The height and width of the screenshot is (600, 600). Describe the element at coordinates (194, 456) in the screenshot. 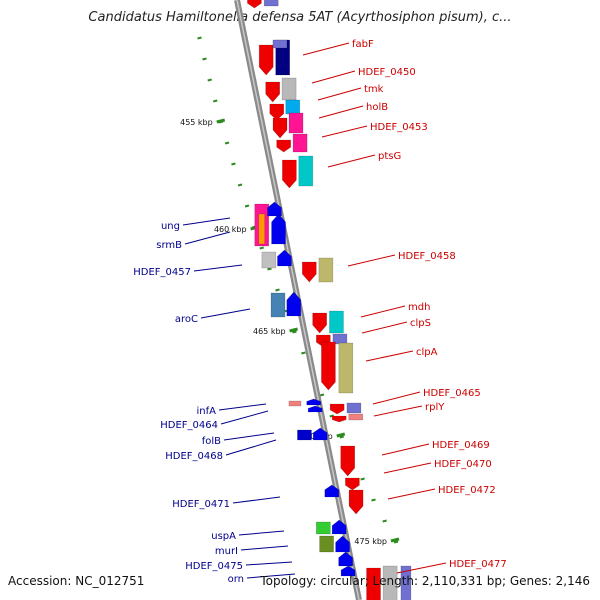

I see `gene-label-left: HDEF_0468` at that location.